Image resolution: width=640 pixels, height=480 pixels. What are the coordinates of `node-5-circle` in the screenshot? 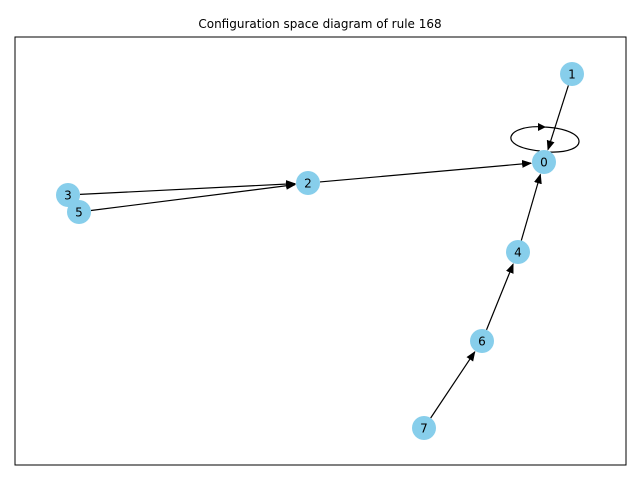 It's located at (79, 212).